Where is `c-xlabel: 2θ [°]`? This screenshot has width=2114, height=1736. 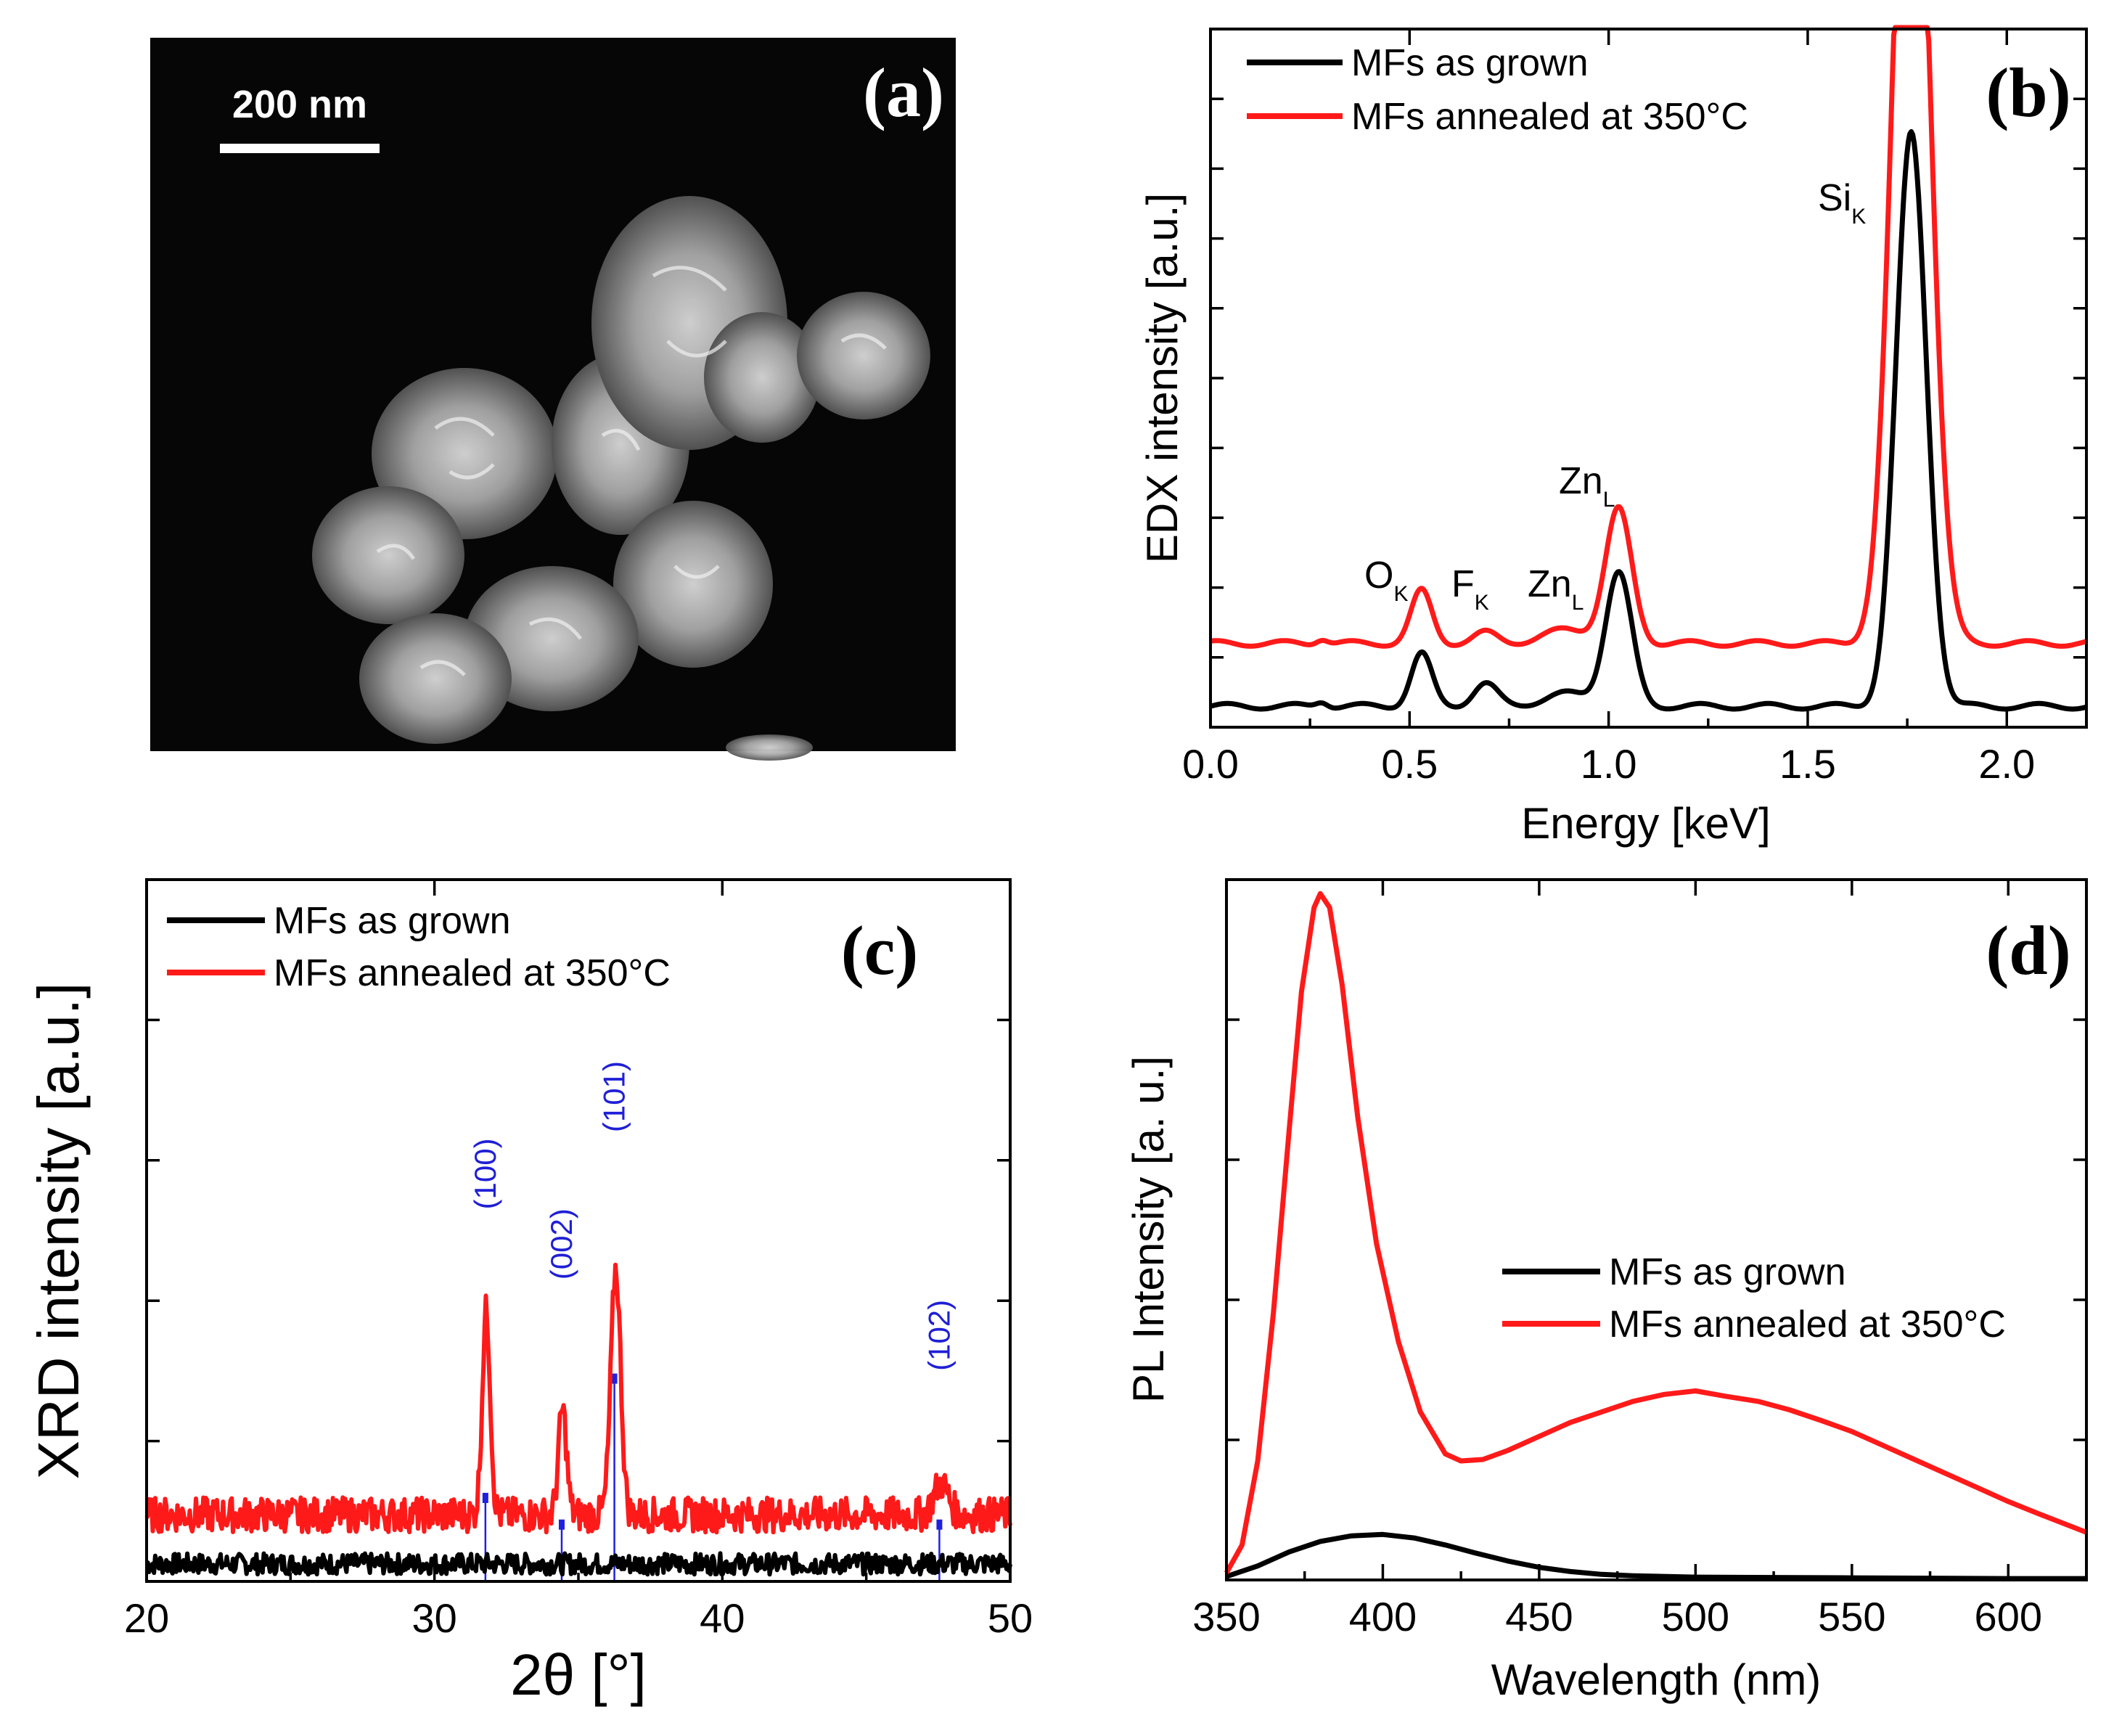 c-xlabel: 2θ [°] is located at coordinates (578, 1674).